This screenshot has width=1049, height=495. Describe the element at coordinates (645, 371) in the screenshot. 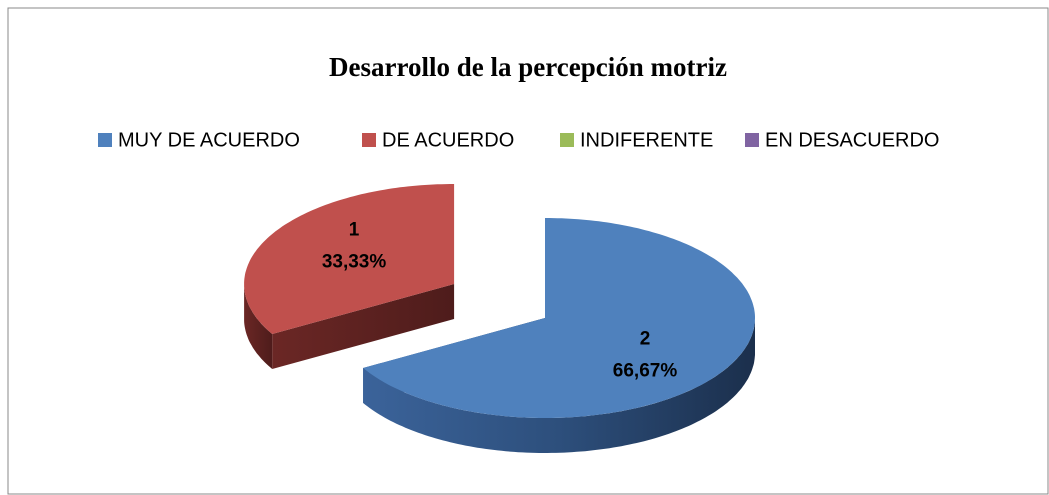

I see `data-label: 66,67%` at that location.